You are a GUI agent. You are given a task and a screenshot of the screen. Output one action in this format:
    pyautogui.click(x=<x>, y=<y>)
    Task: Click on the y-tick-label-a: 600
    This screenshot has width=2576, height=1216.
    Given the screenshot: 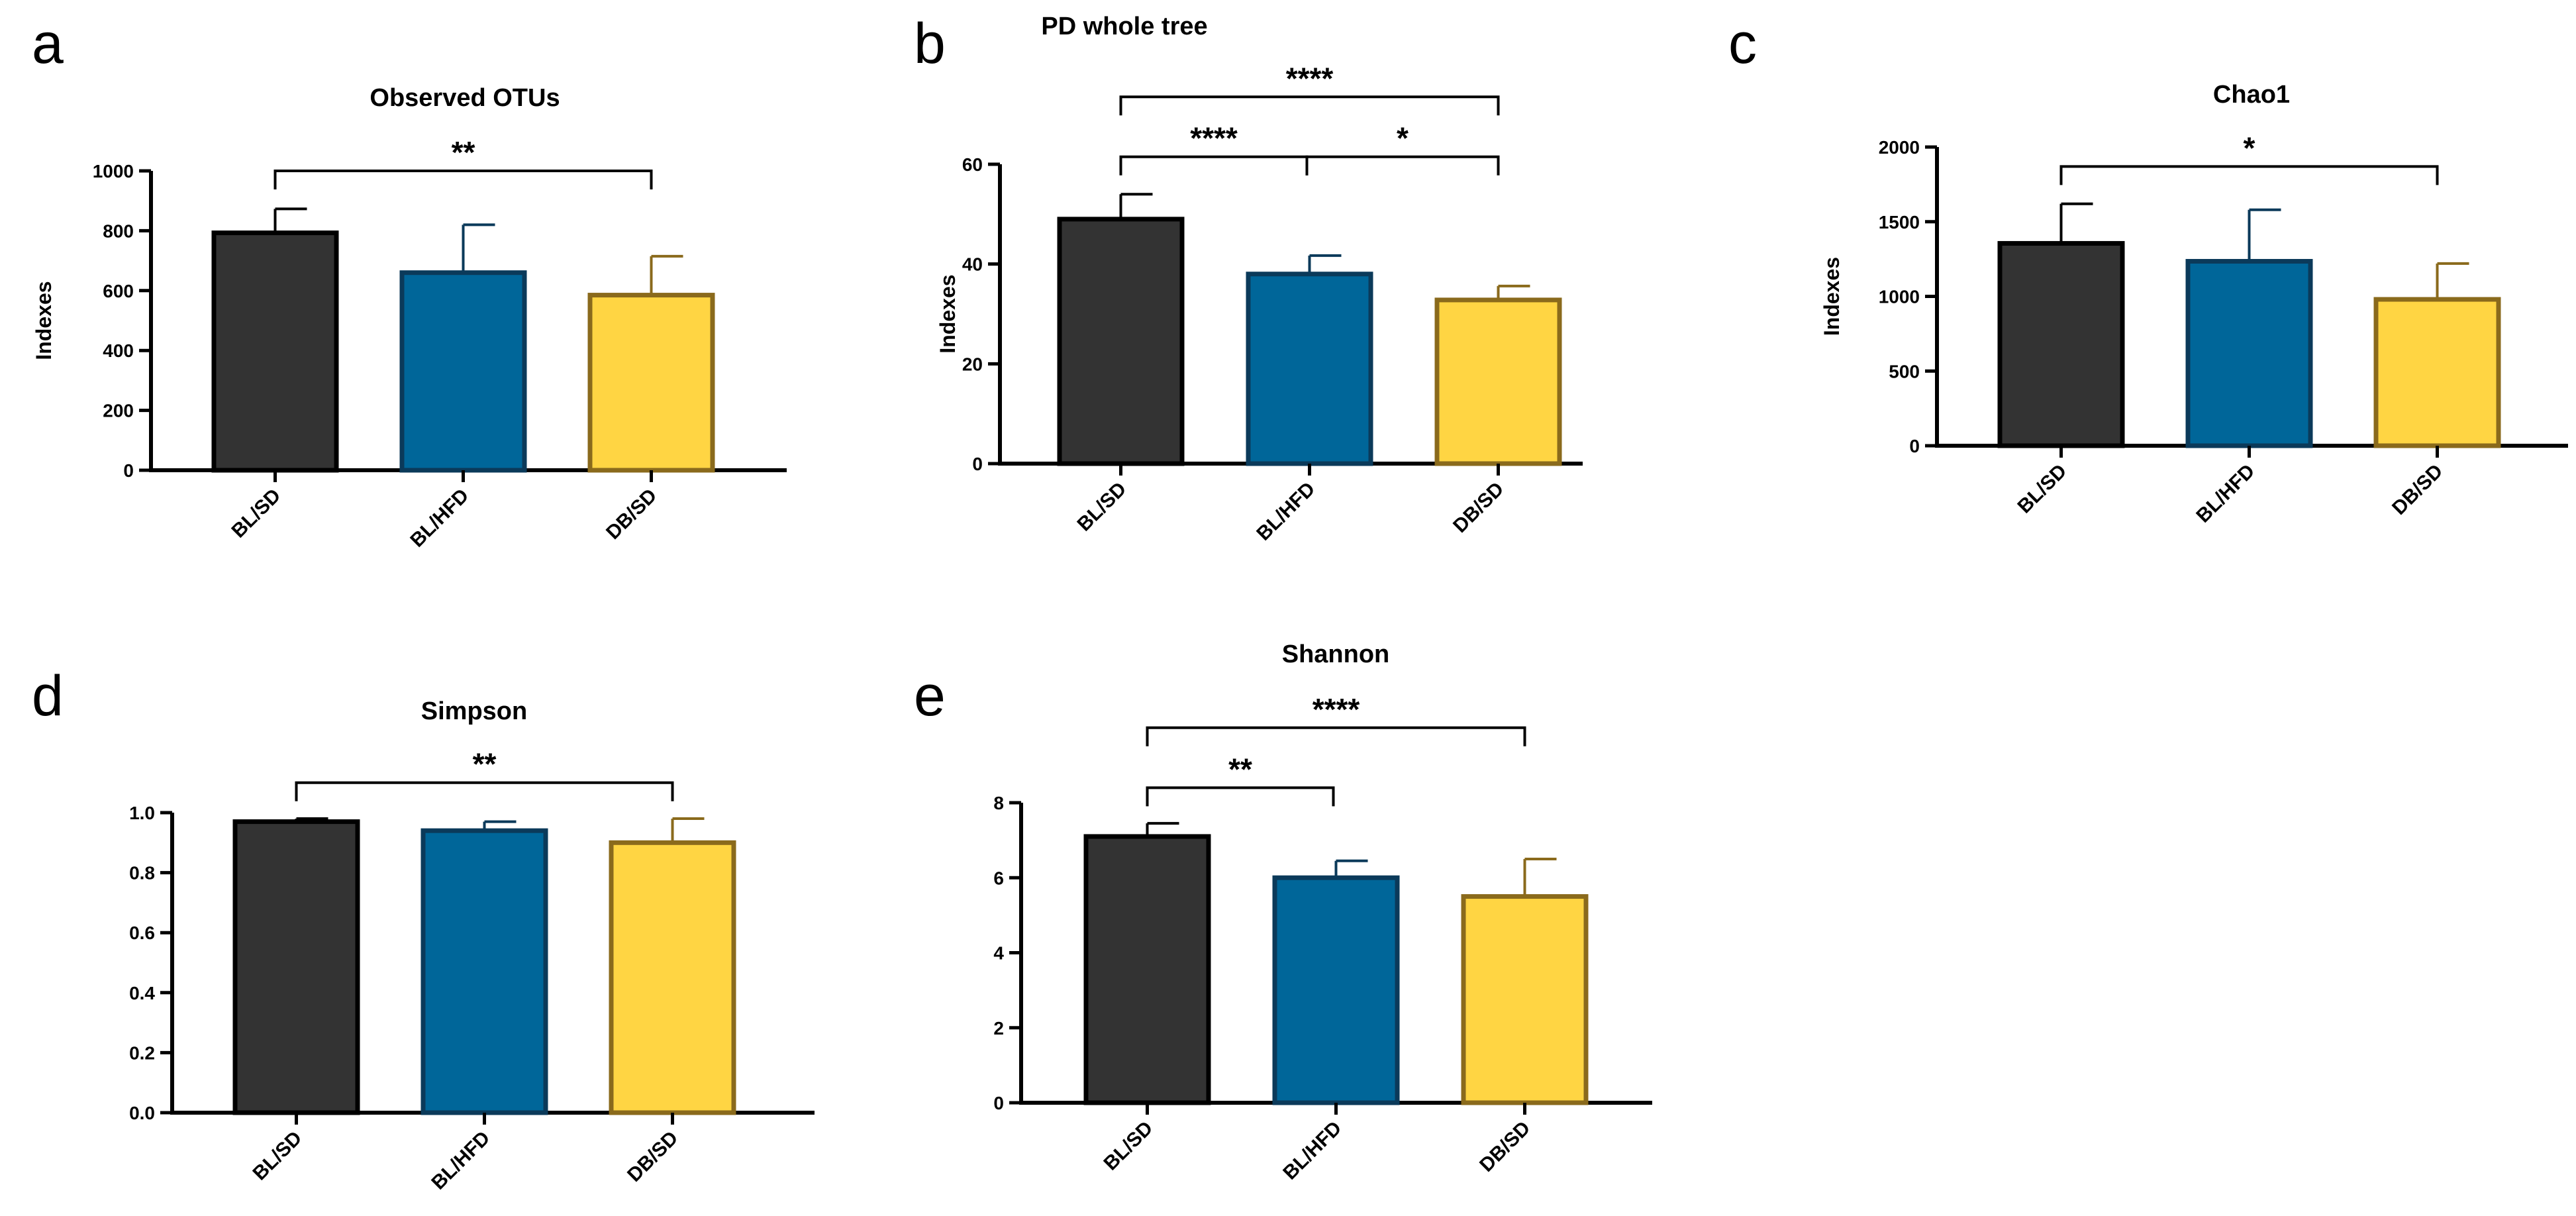 What is the action you would take?
    pyautogui.click(x=118, y=291)
    